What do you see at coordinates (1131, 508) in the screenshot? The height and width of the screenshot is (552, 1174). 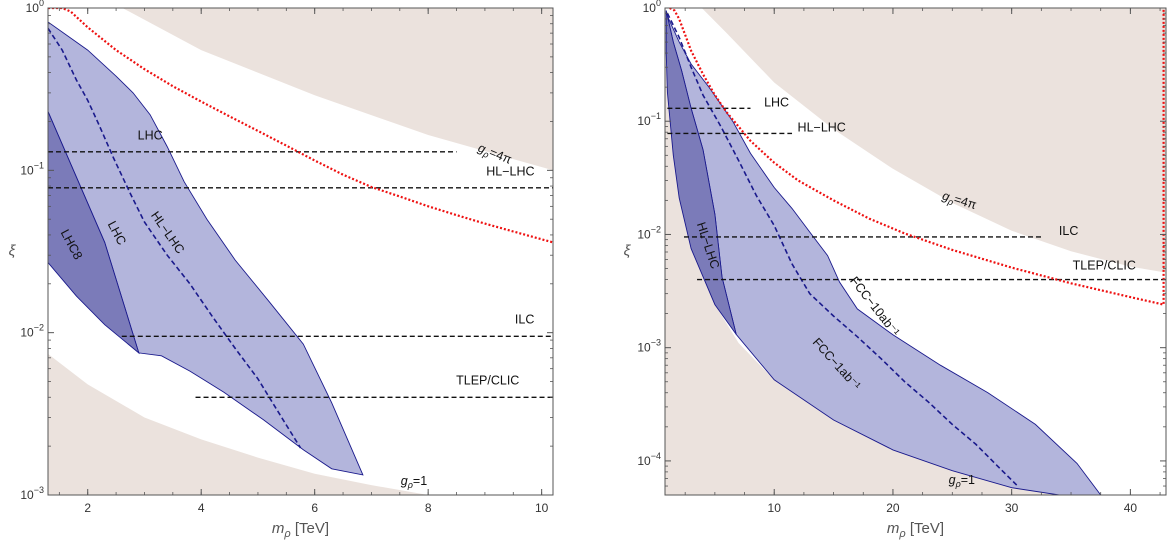 I see `x-tick-label: 40` at bounding box center [1131, 508].